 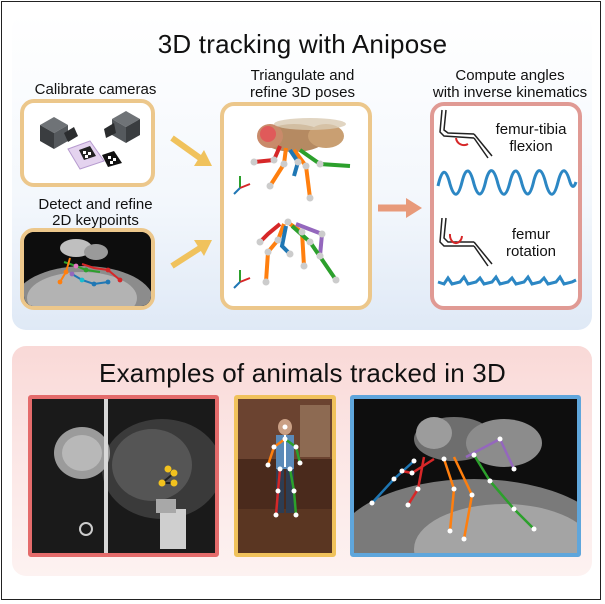 I want to click on mouse-photo, so click(x=123, y=476).